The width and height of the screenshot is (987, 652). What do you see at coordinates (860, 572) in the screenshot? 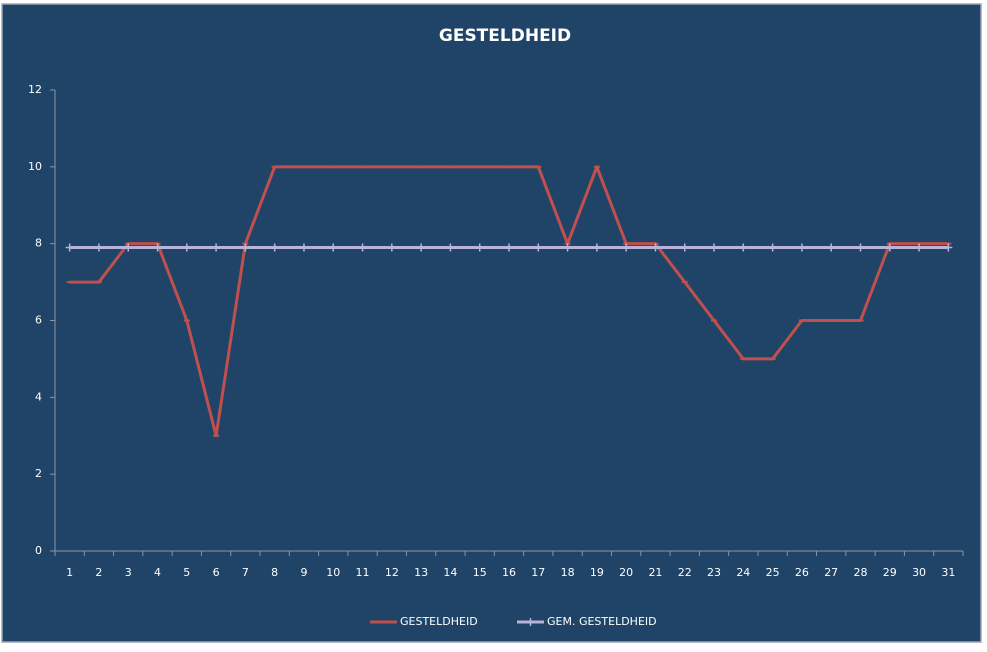
I see `x-tick-label: 28` at bounding box center [860, 572].